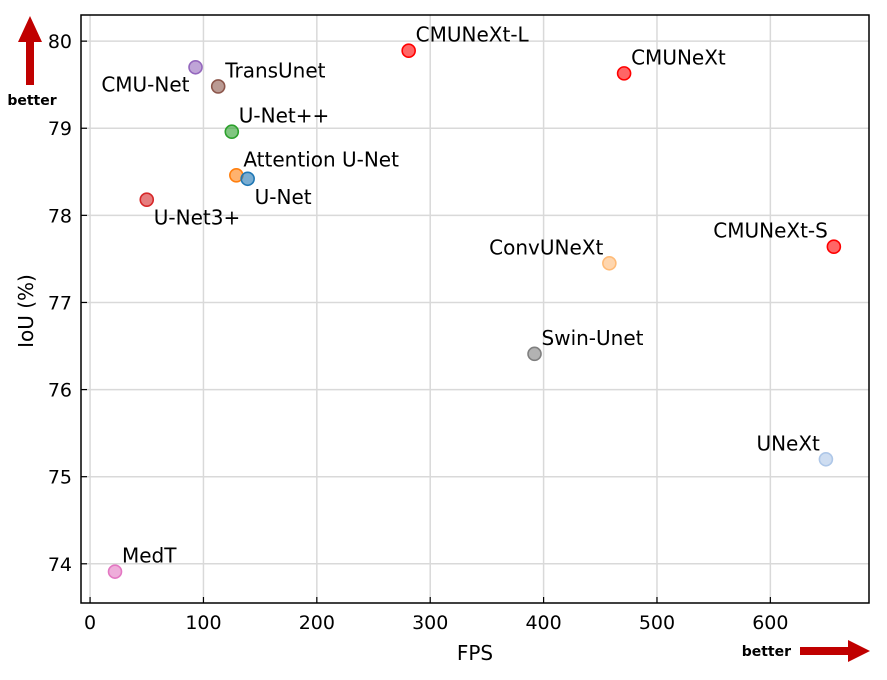 This screenshot has width=887, height=680. I want to click on x-tick-label: 400, so click(543, 623).